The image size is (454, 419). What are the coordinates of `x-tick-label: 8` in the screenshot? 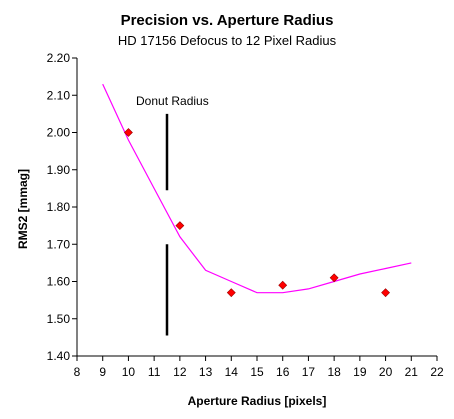 It's located at (77, 372).